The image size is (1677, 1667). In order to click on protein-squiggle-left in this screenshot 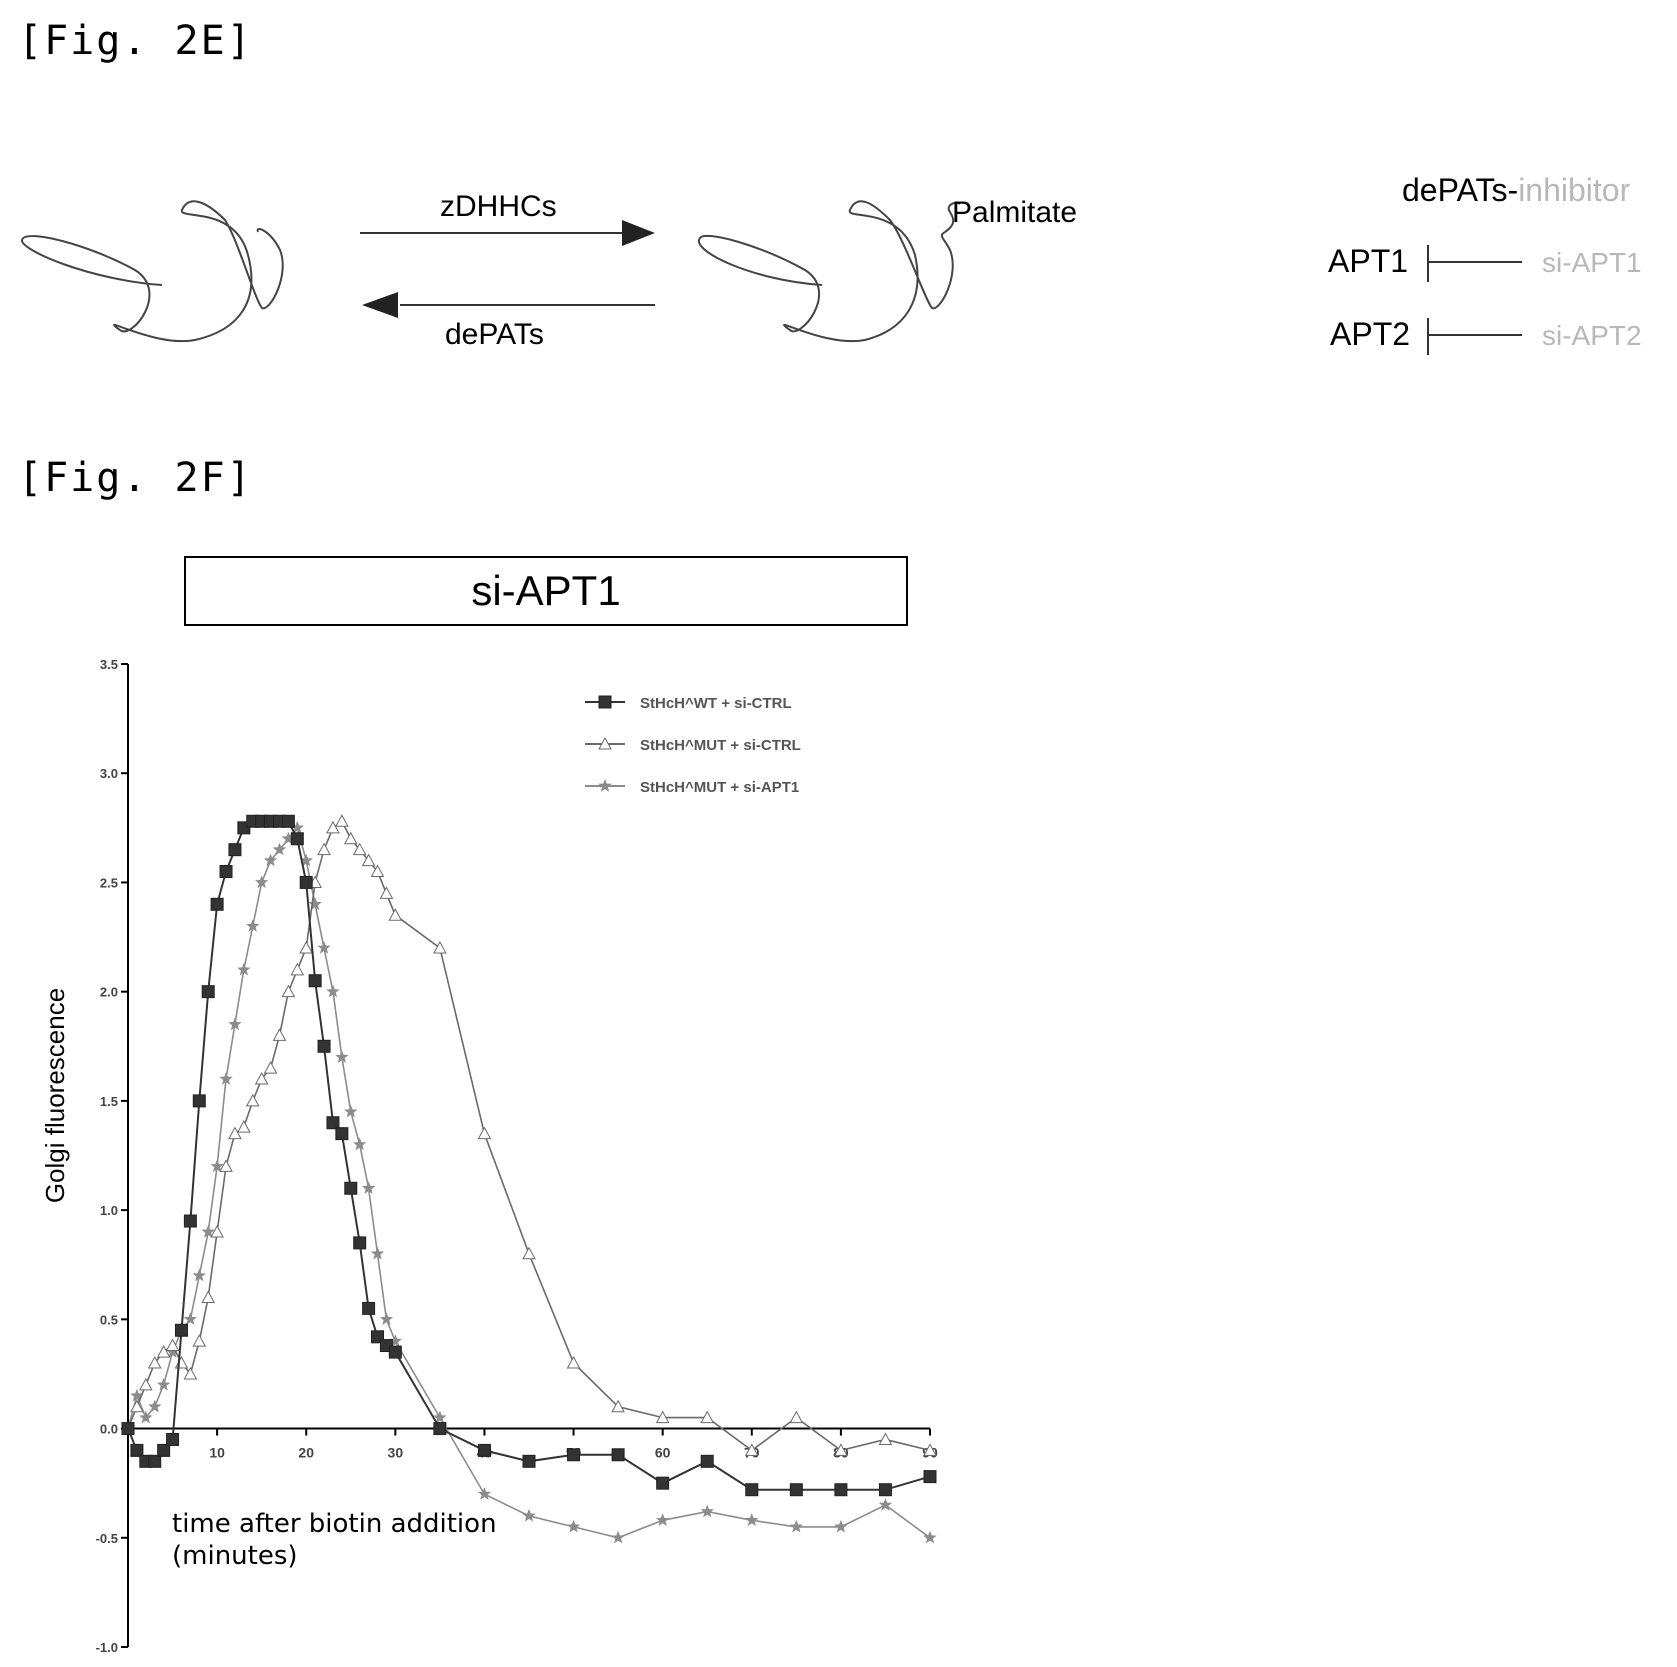, I will do `click(152, 271)`.